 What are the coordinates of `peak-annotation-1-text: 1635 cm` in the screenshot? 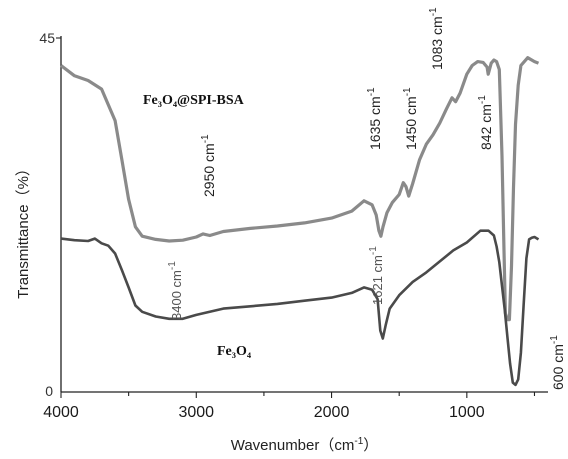 It's located at (375, 123).